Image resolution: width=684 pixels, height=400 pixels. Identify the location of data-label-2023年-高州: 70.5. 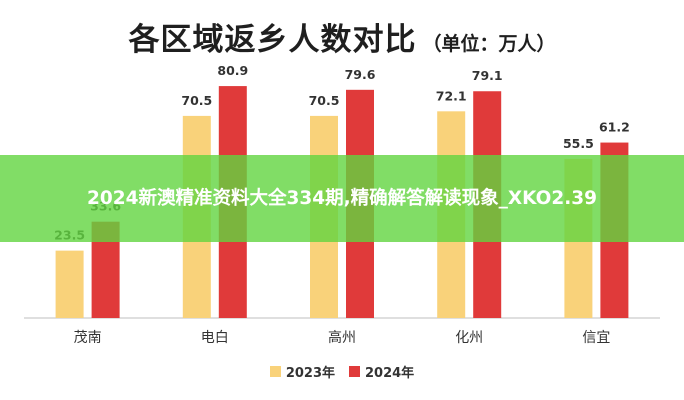
(324, 100).